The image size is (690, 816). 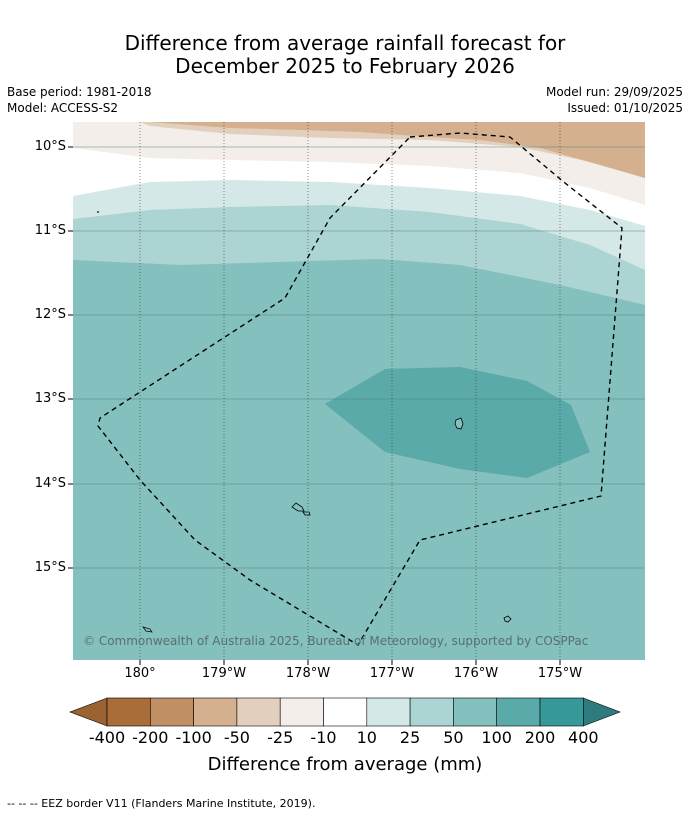 I want to click on band-minus100-minus50, so click(x=397, y=150).